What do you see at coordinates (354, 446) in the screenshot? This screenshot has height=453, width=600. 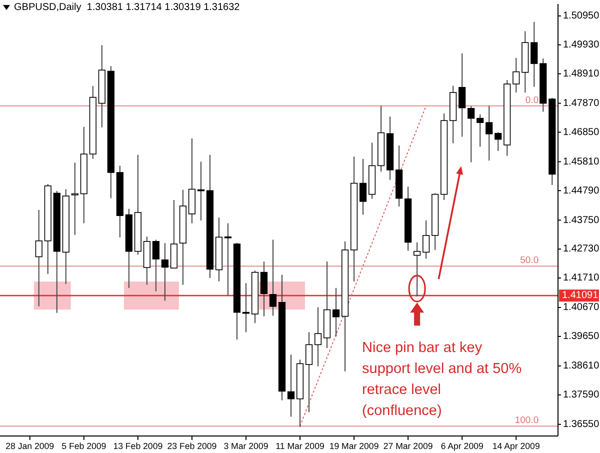 I see `x-tick-label: 19 Mar 2009` at bounding box center [354, 446].